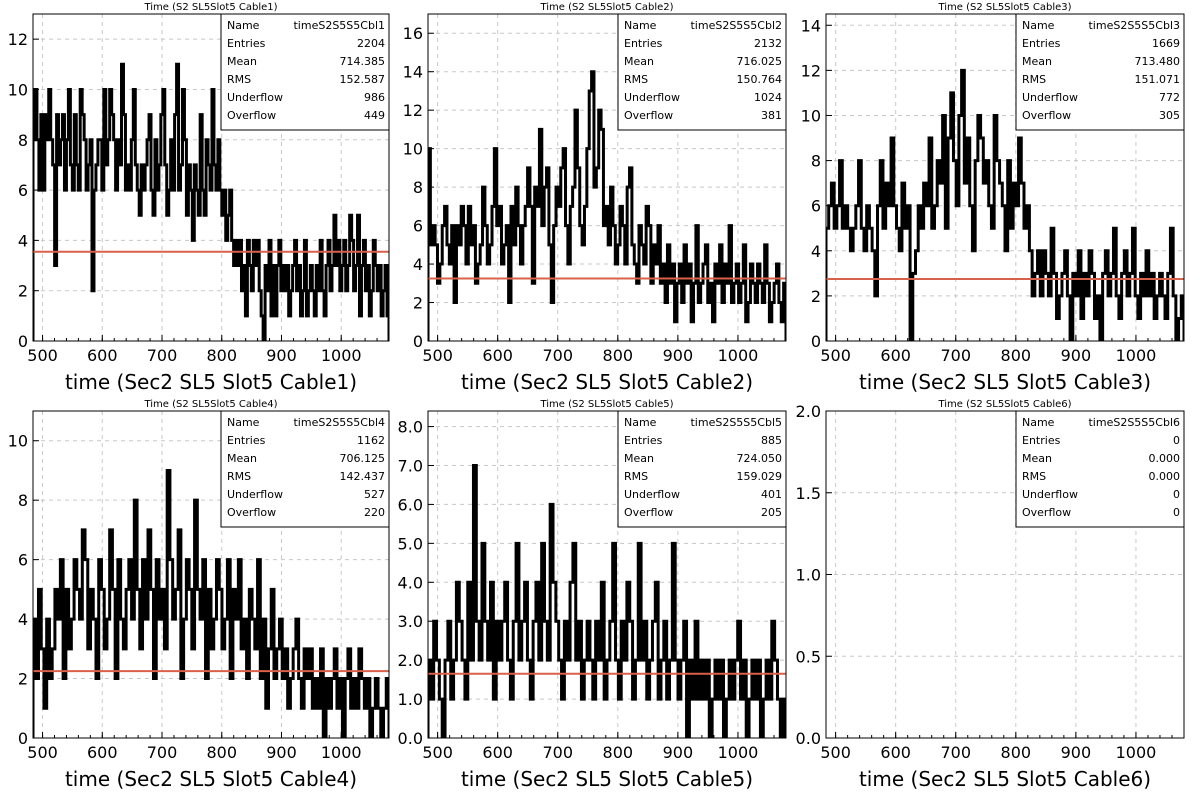 The image size is (1200, 804). I want to click on panel-title: Time (S2 SL5Slot5 Cable4), so click(210, 404).